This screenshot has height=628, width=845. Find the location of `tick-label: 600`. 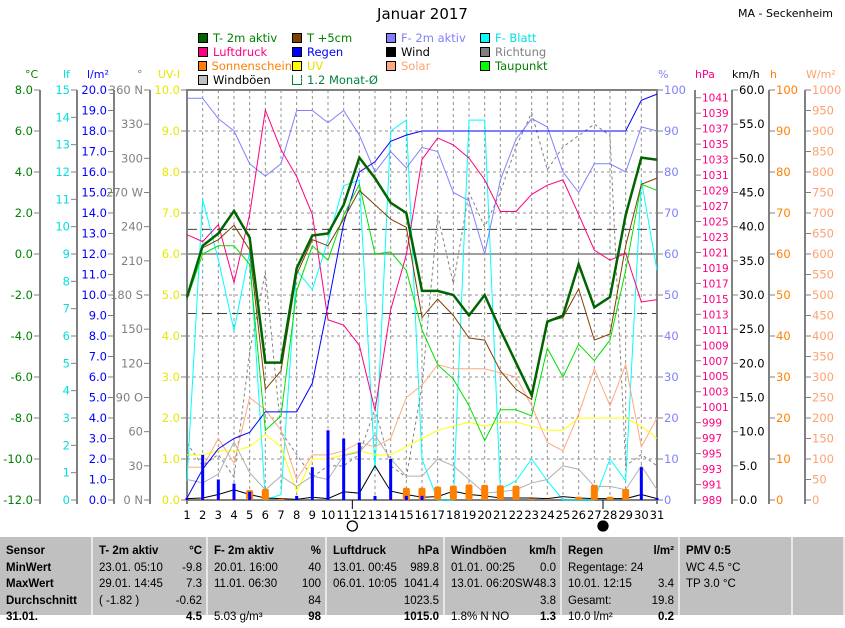

tick-label: 600 is located at coordinates (823, 254).